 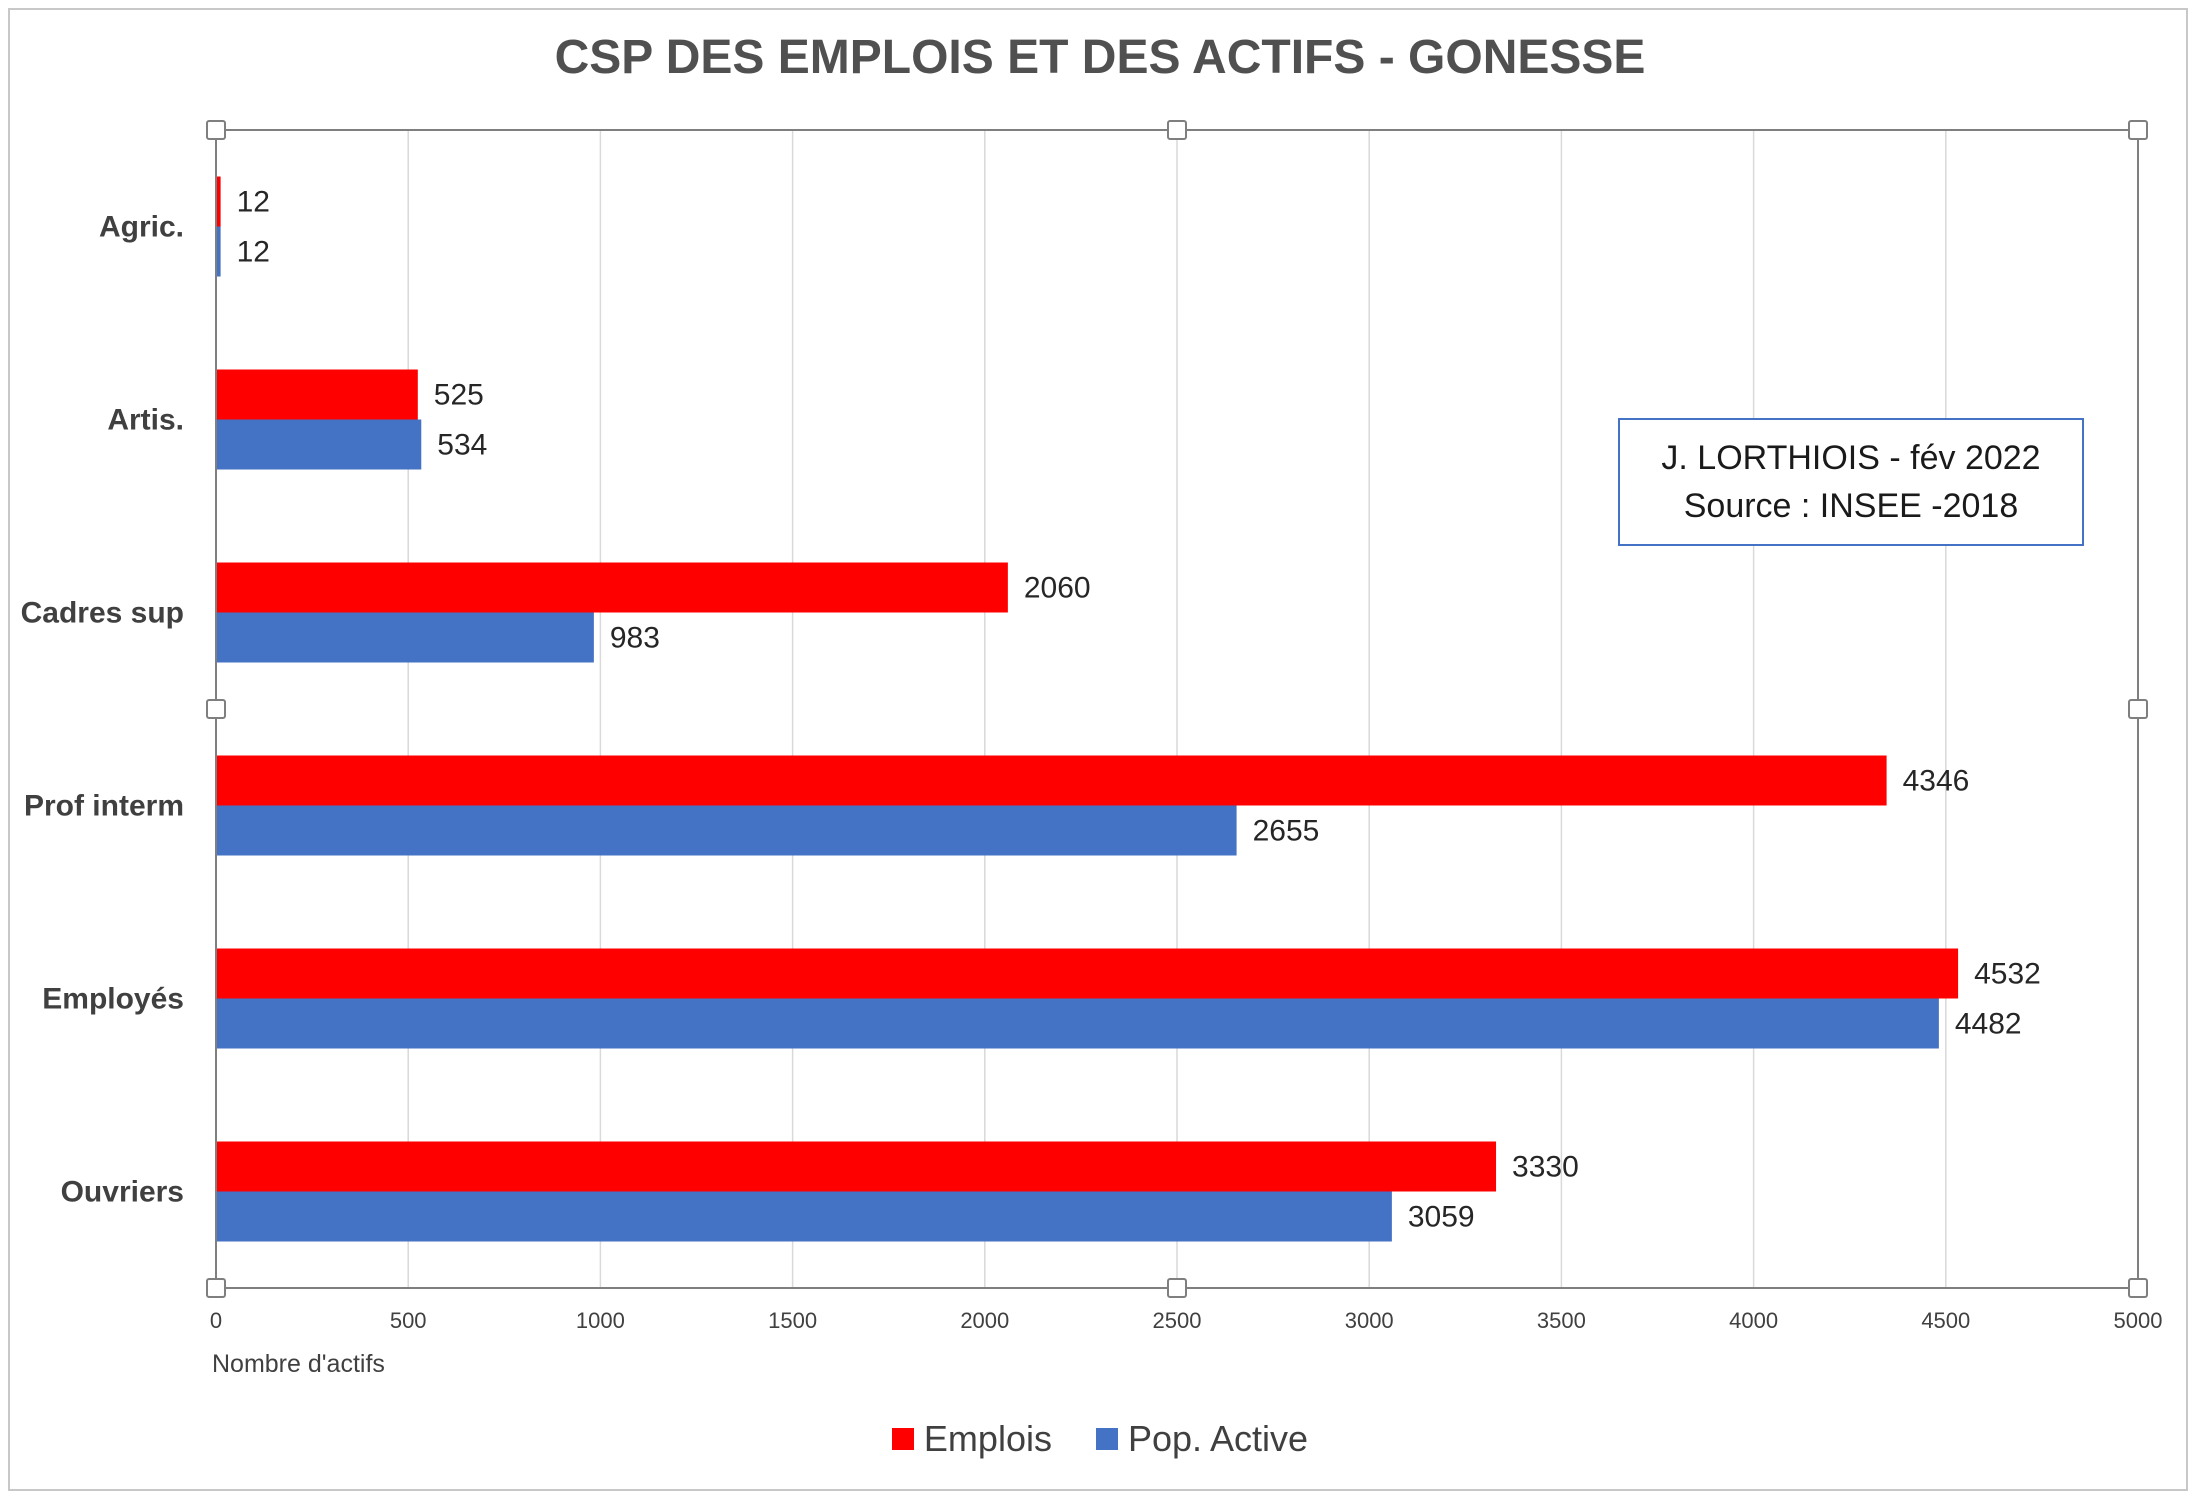 I want to click on x-tick-label: 1000, so click(x=600, y=1320).